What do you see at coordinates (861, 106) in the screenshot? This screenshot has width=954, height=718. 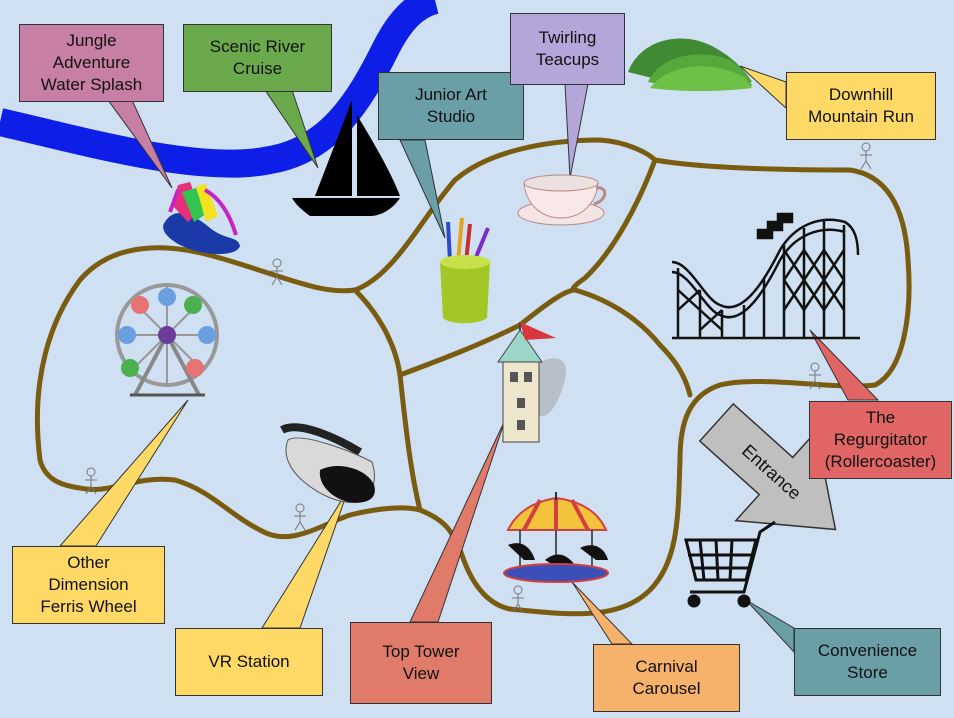 I see `label-downhill-mountain-run: Downhill Mountain Run` at bounding box center [861, 106].